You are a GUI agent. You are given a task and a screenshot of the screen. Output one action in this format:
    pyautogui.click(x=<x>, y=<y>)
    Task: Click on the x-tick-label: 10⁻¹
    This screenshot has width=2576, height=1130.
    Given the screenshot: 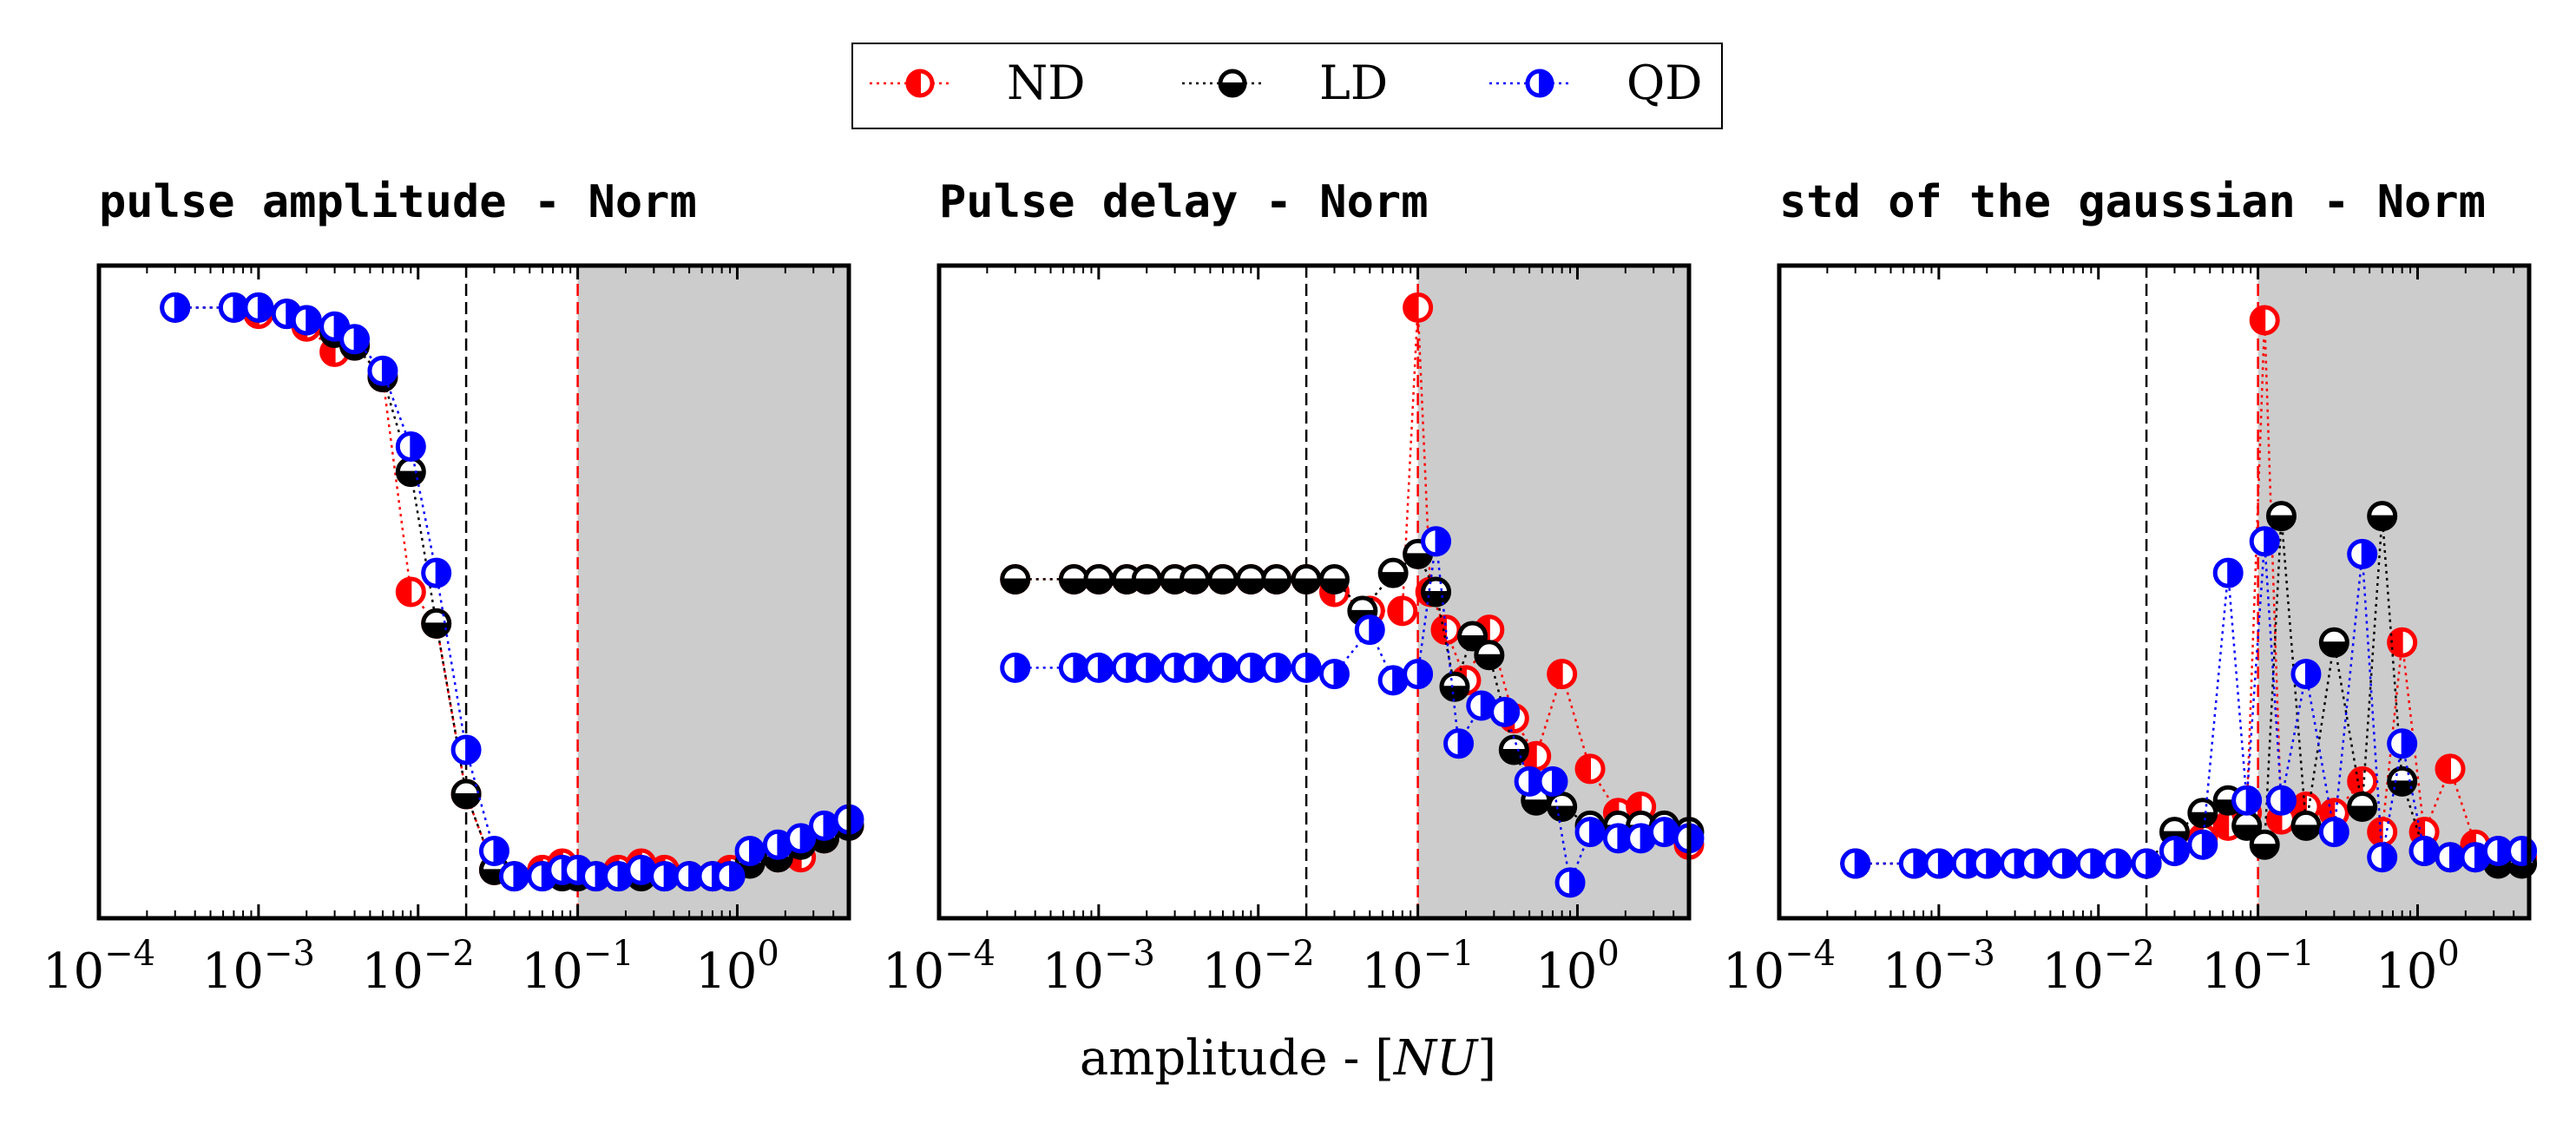 What is the action you would take?
    pyautogui.click(x=2257, y=967)
    